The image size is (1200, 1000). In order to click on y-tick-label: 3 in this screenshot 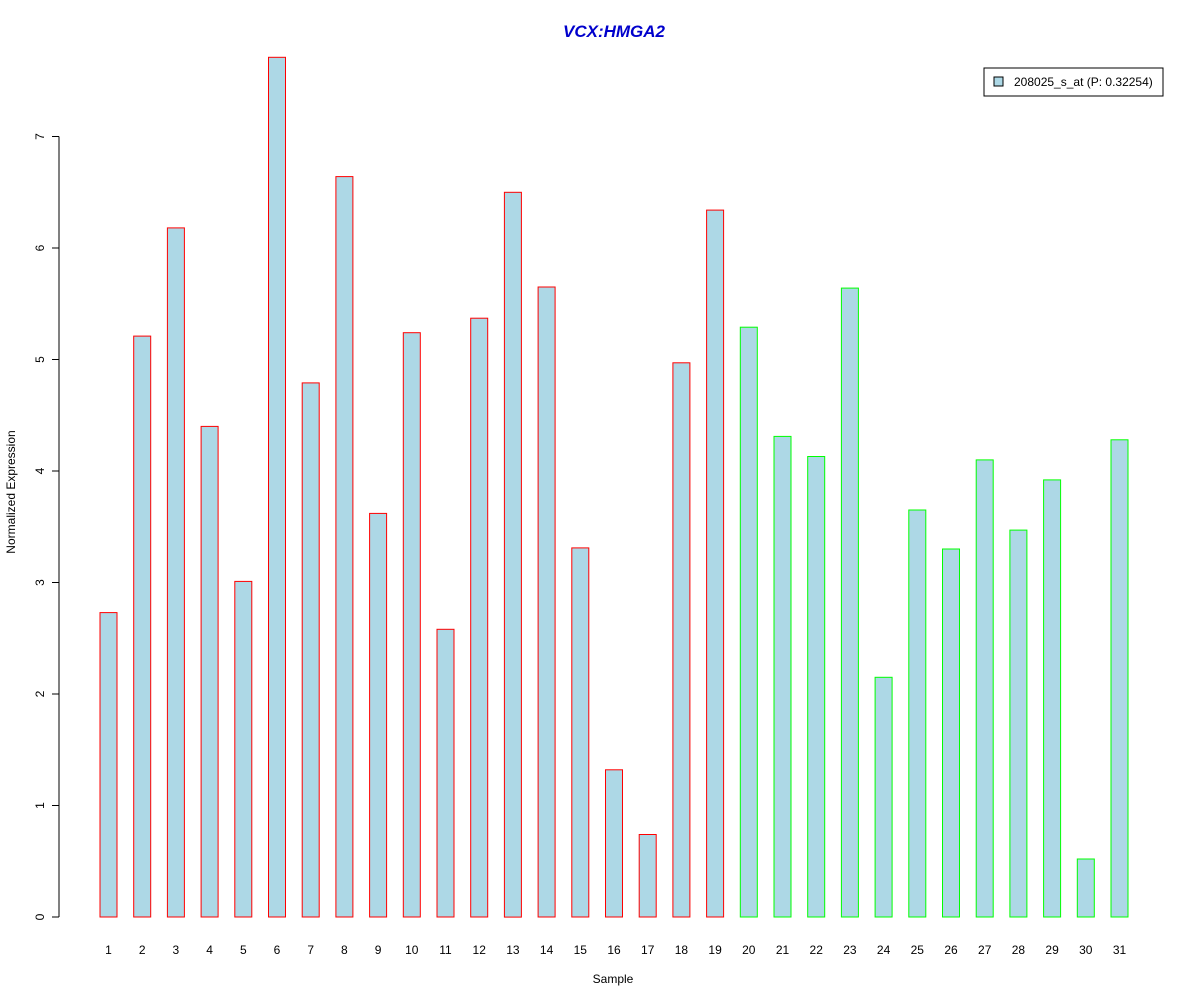, I will do `click(40, 582)`.